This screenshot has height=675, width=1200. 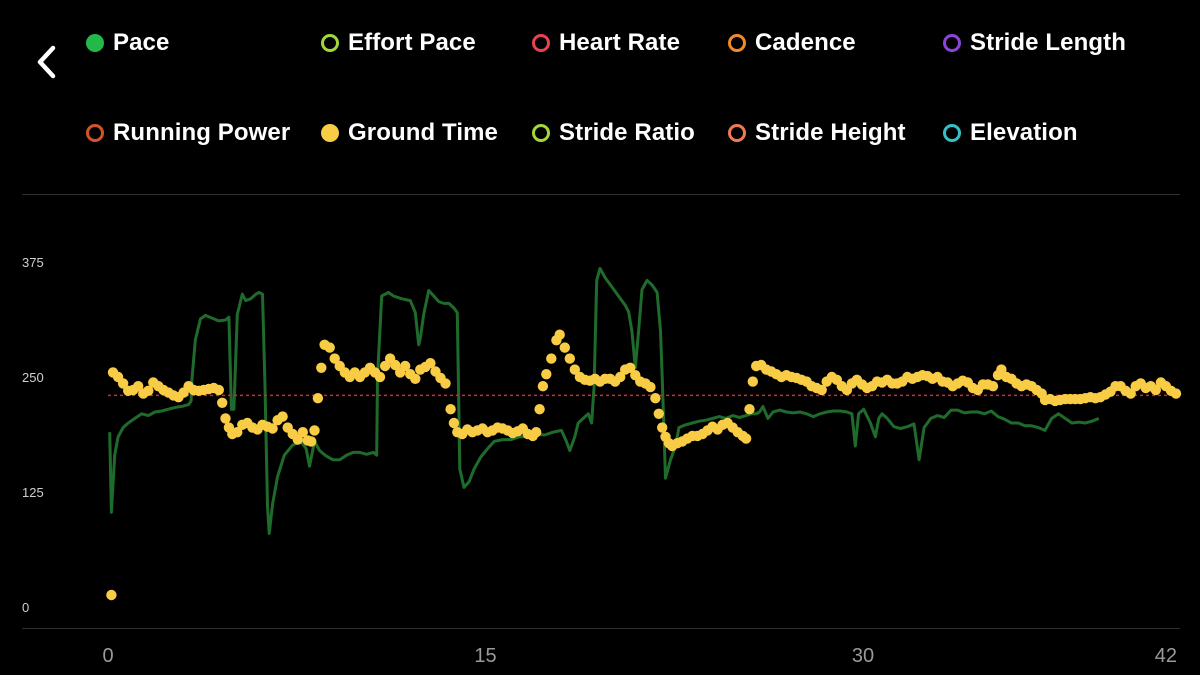 What do you see at coordinates (33, 377) in the screenshot?
I see `y-tick-label: 250` at bounding box center [33, 377].